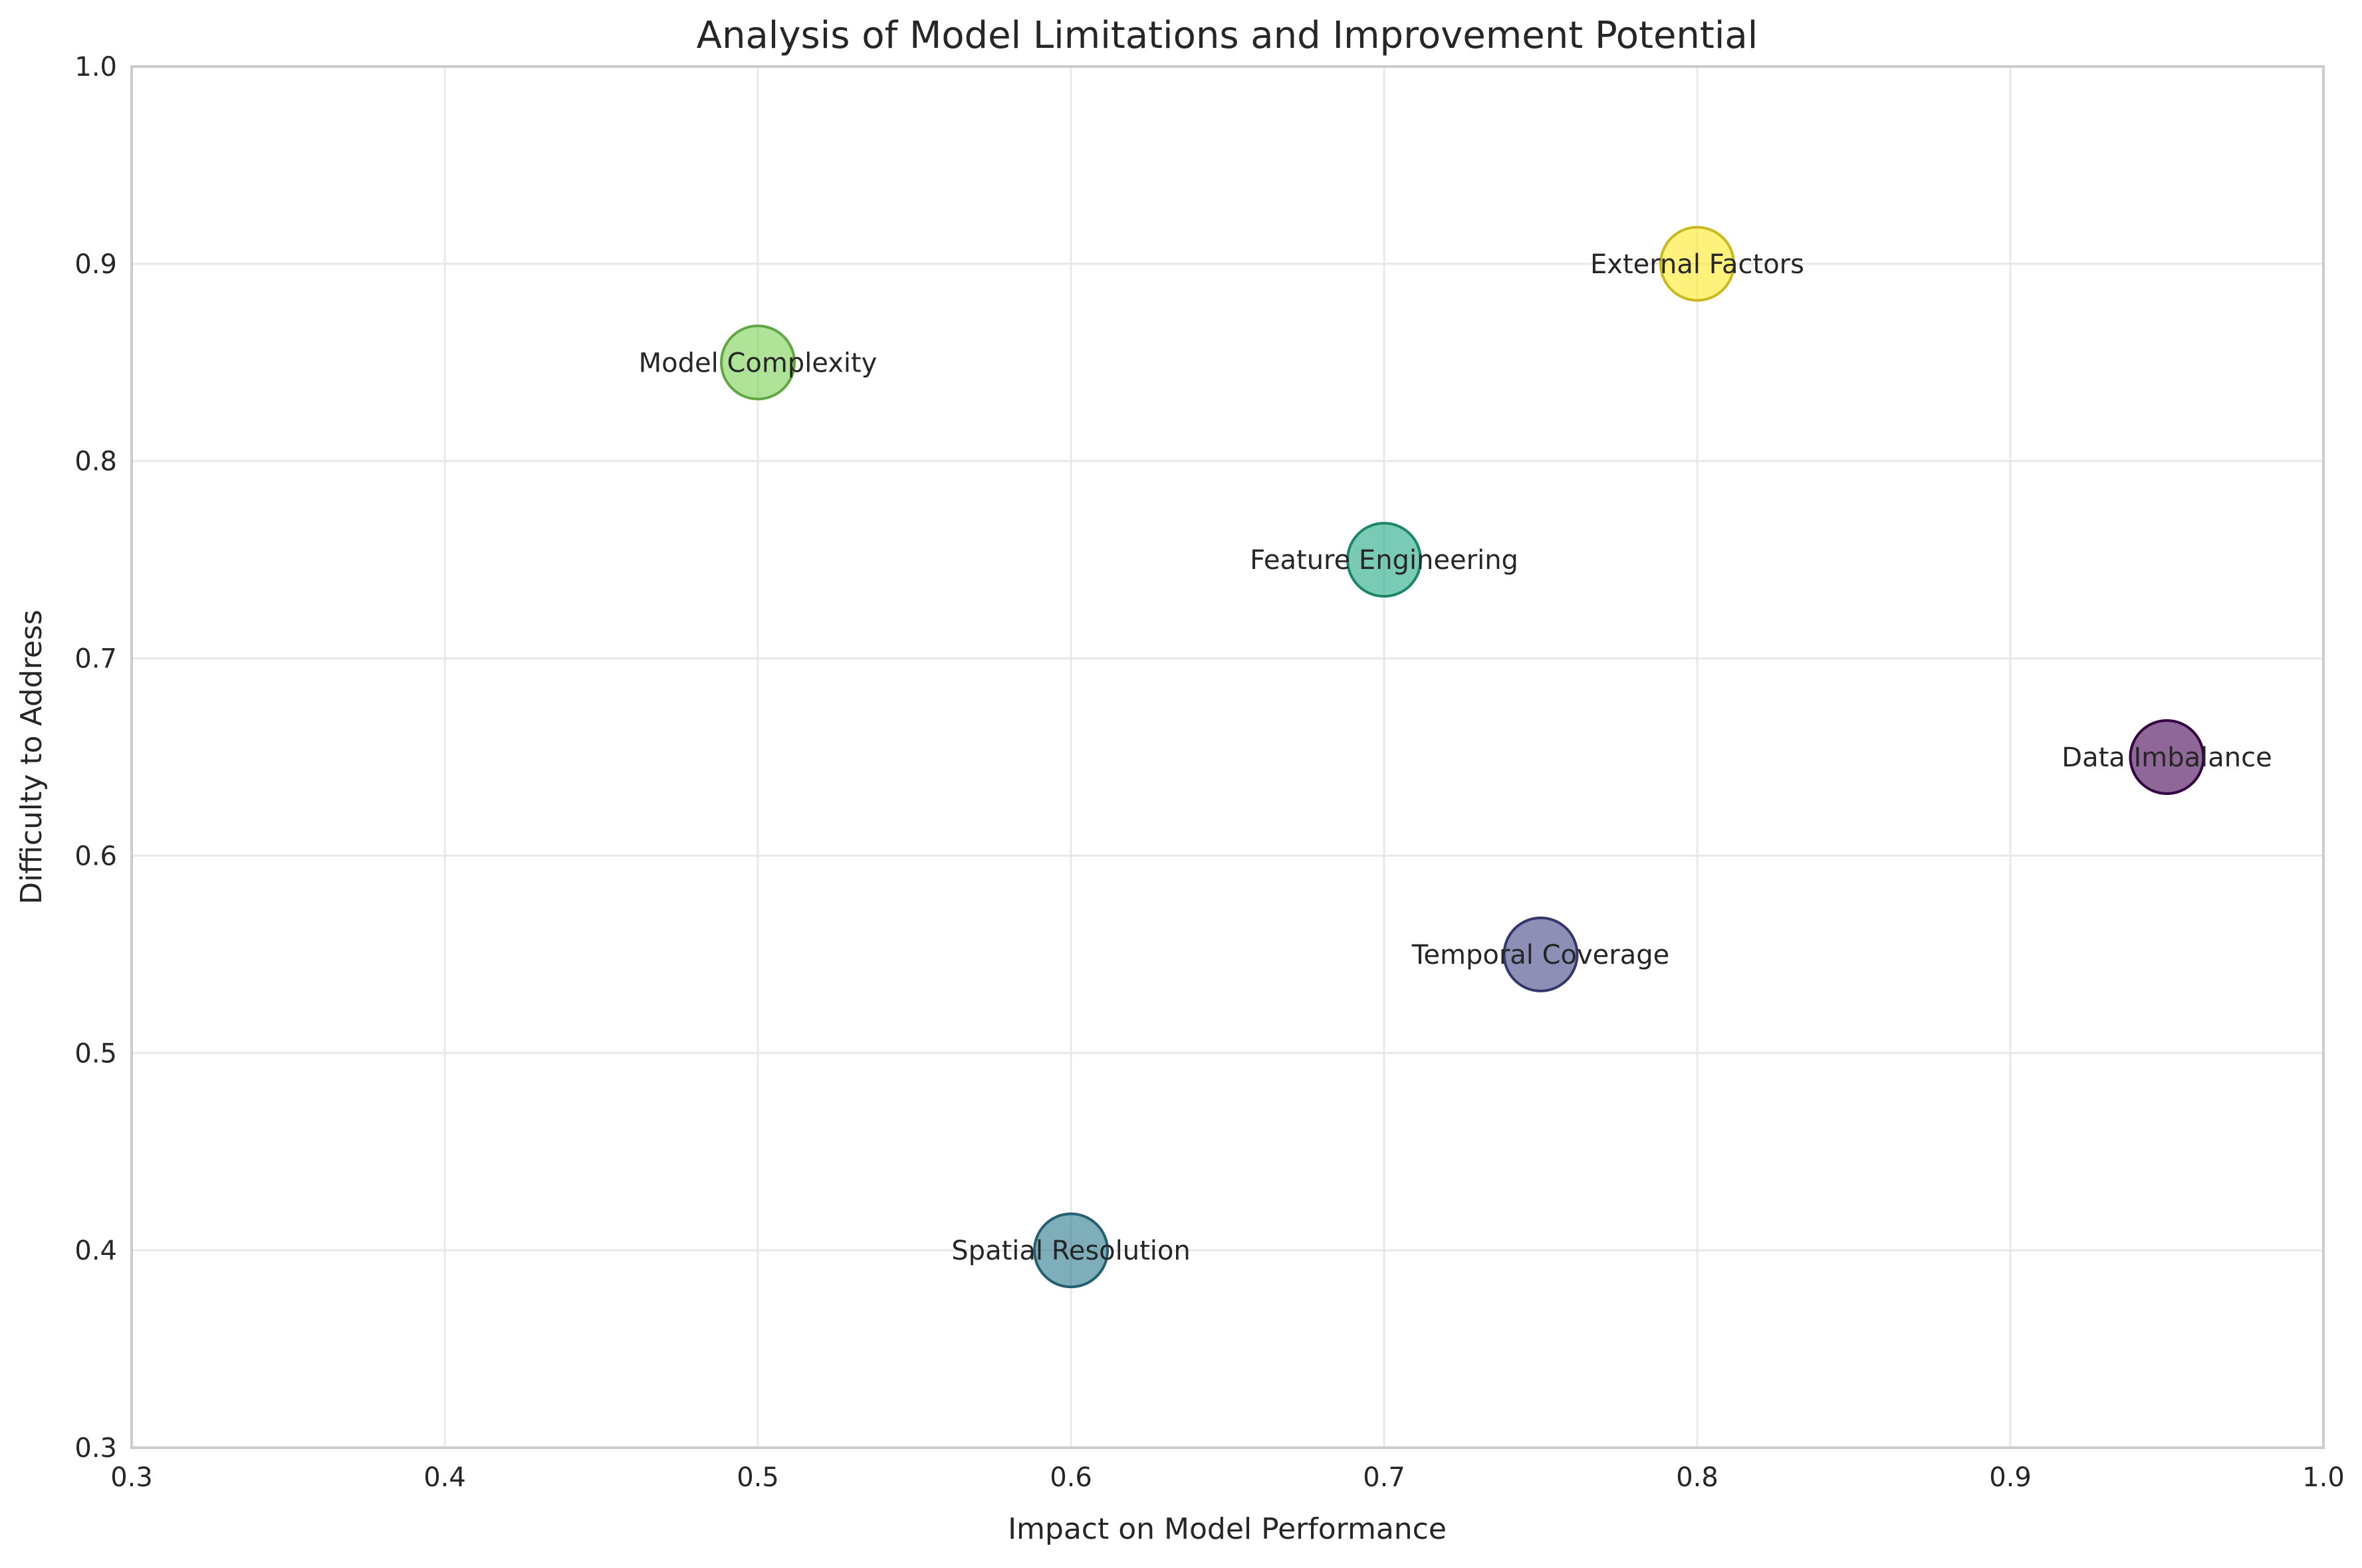 This screenshot has height=1568, width=2362. Describe the element at coordinates (1227, 1477) in the screenshot. I see `x-tick-labels: 0.3 0.4 0.5 0.6 0.7 0.8 0.9 1.0` at that location.